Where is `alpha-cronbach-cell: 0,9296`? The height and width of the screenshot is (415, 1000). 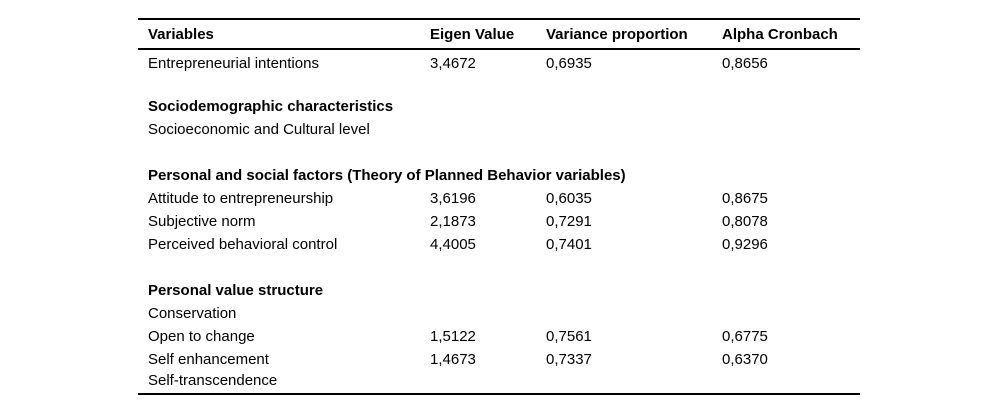
alpha-cronbach-cell: 0,9296 is located at coordinates (745, 244).